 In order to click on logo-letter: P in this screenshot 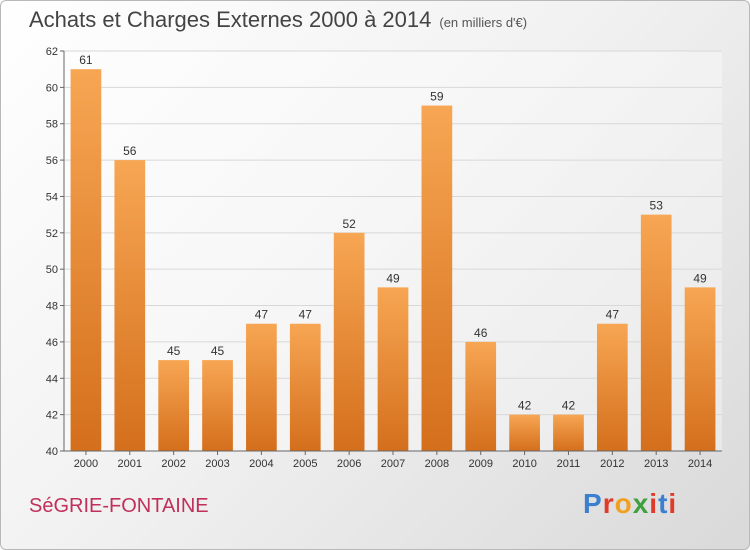, I will do `click(593, 503)`.